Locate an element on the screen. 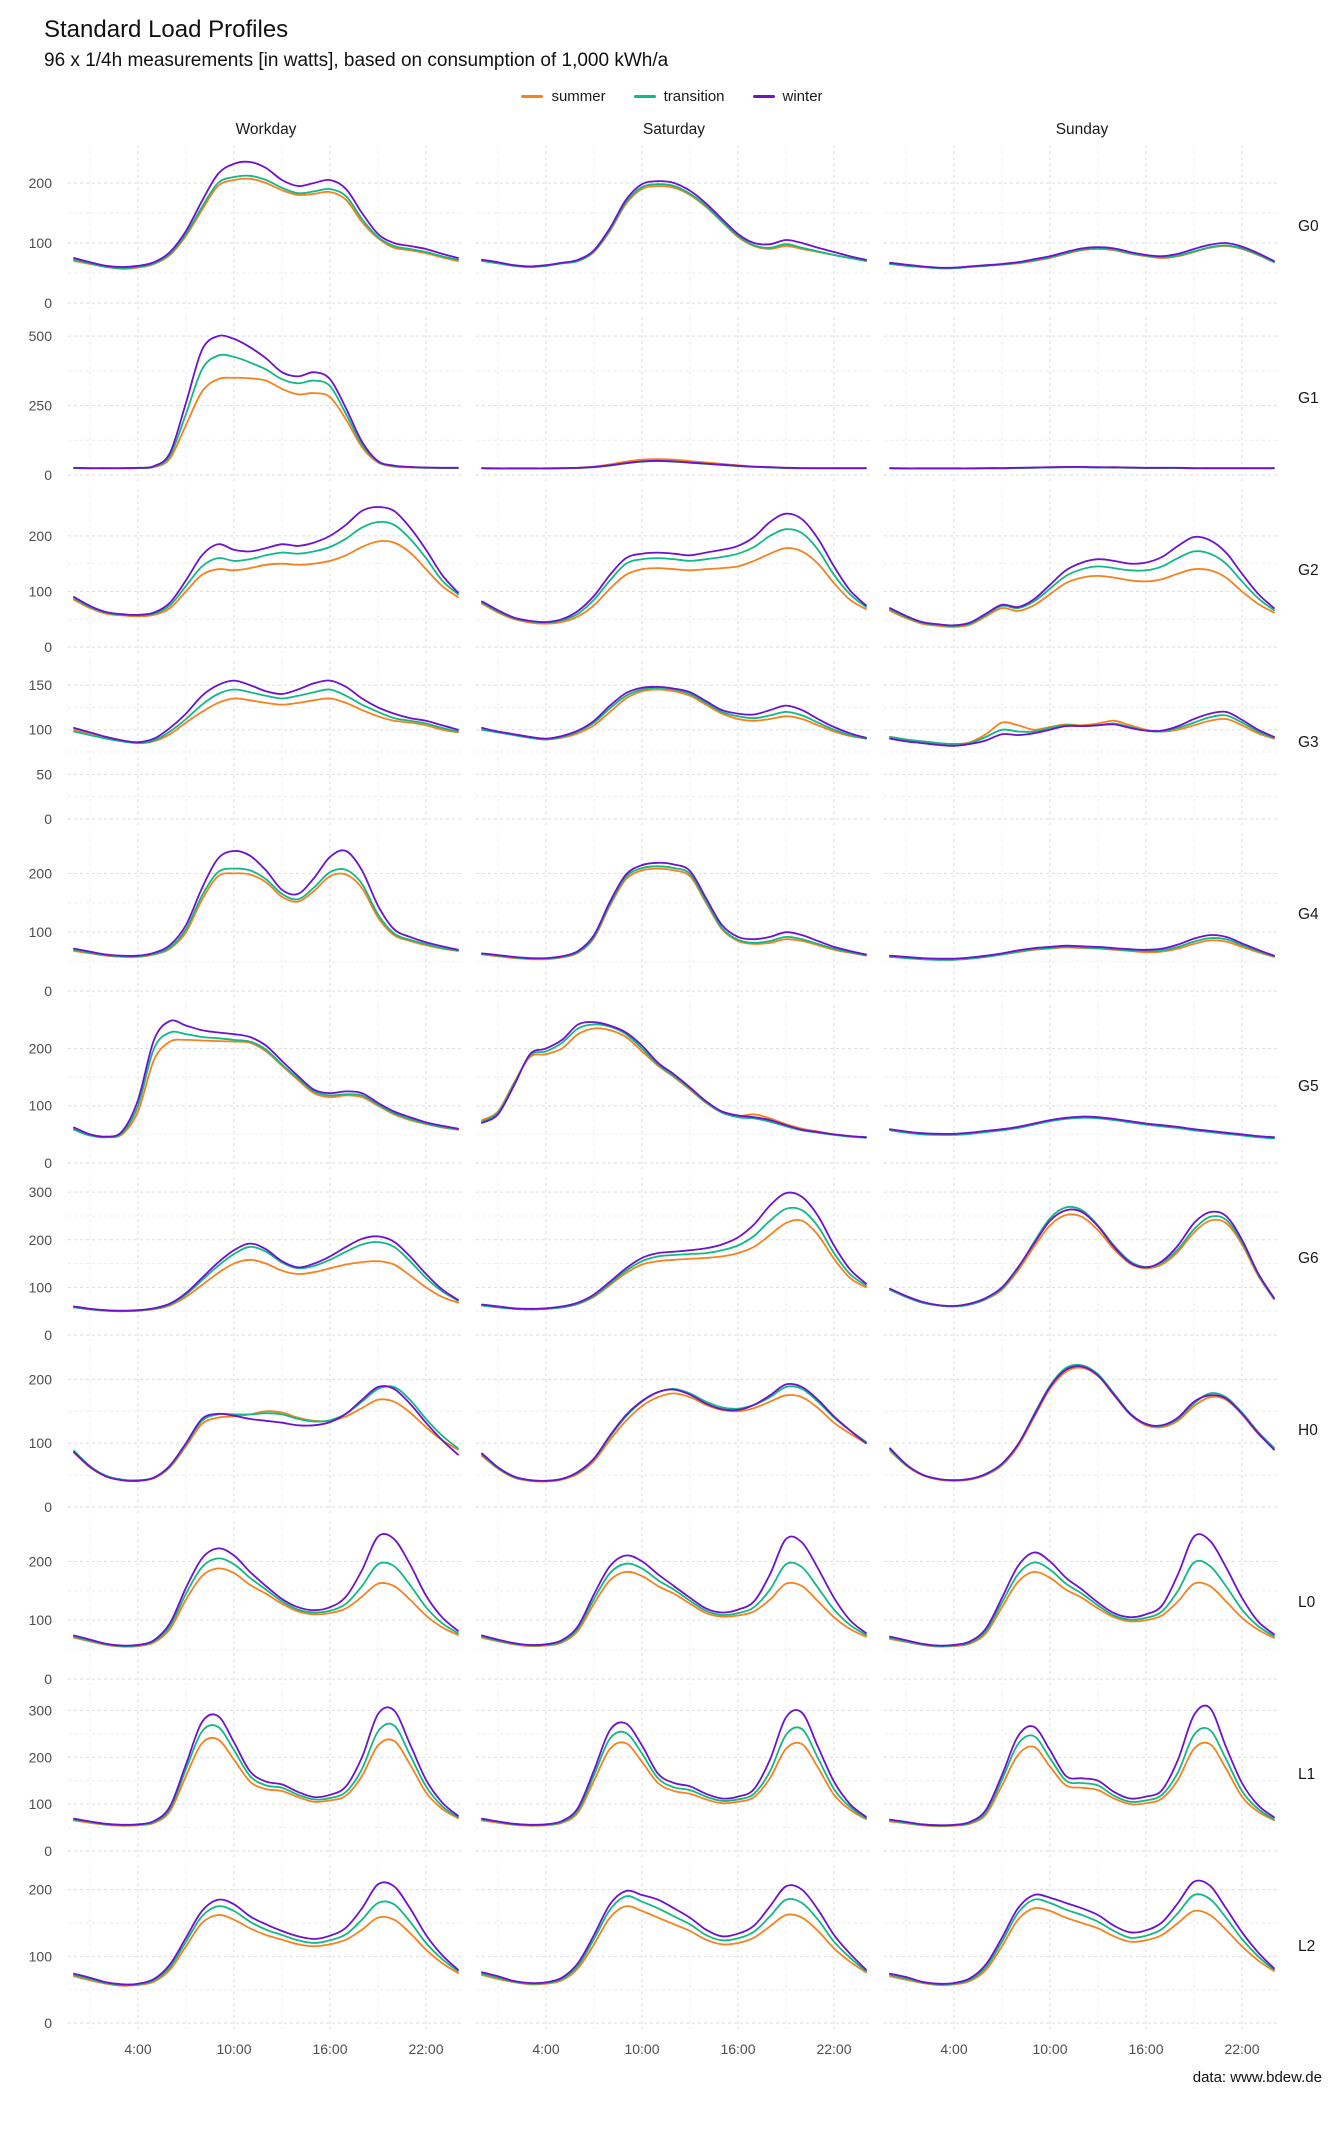 The image size is (1344, 2150). strip-label-G6: G6 is located at coordinates (1308, 1258).